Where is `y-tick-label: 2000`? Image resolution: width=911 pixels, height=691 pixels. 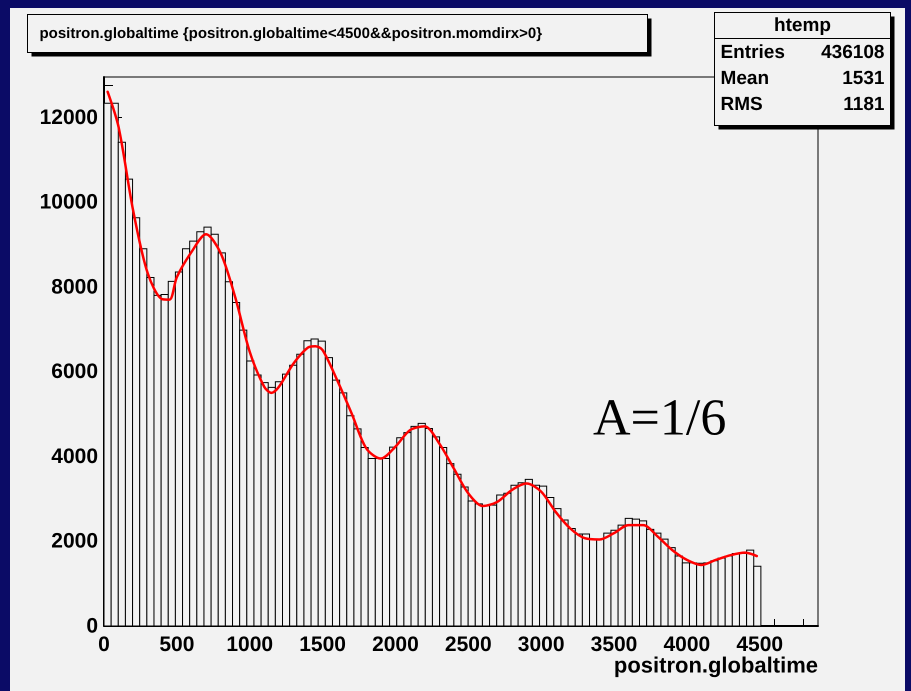
y-tick-label: 2000 is located at coordinates (74, 541).